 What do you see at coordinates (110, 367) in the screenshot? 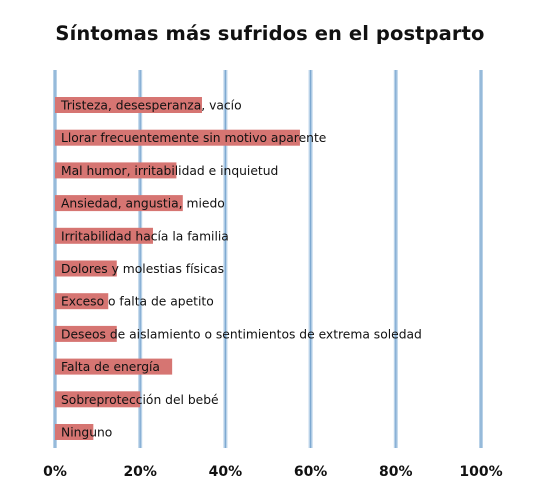
I see `bar-label: Falta de energía` at bounding box center [110, 367].